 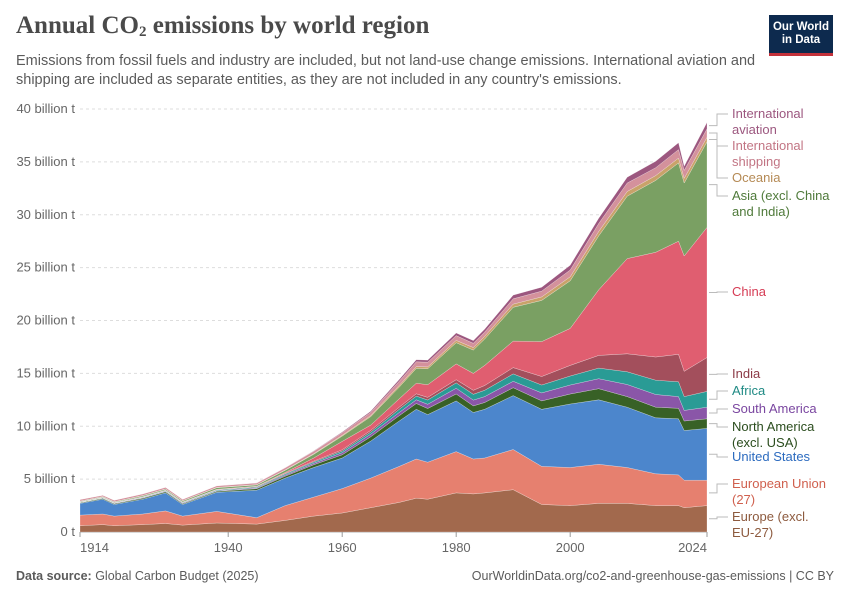 What do you see at coordinates (45, 372) in the screenshot?
I see `y-tick-label: 15 billion t` at bounding box center [45, 372].